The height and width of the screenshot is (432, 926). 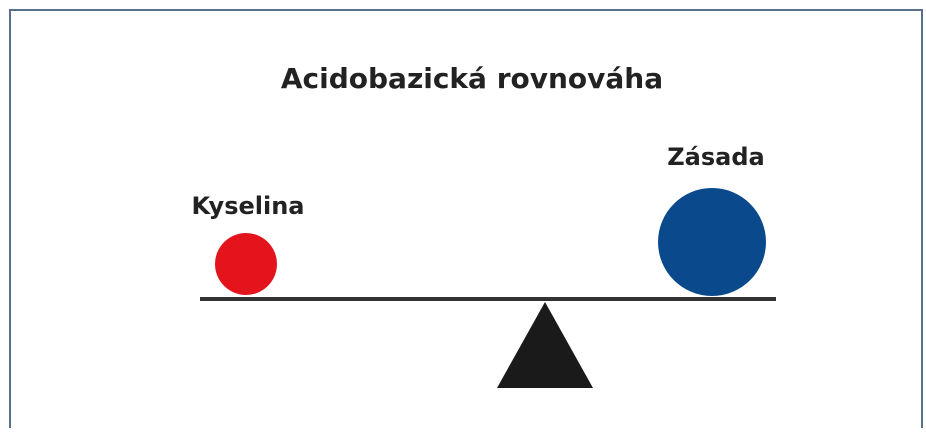 I want to click on title: Acidobazická rovnováha, so click(x=472, y=78).